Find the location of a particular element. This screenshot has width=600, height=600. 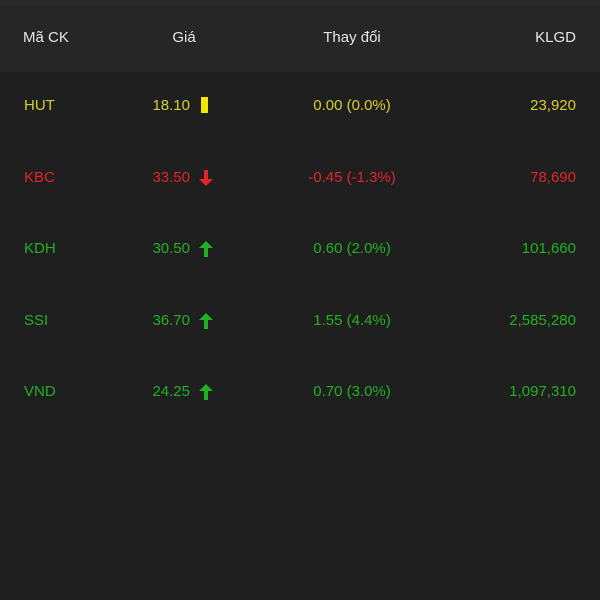

stock-code: KDH is located at coordinates (40, 248).